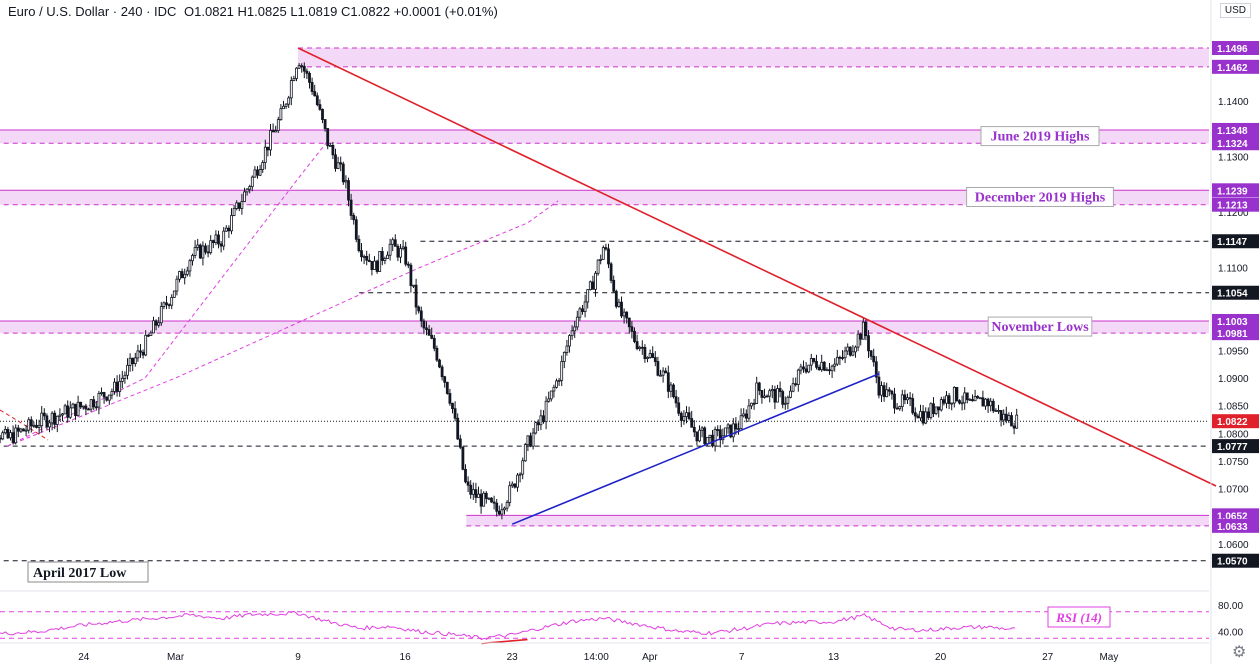 This screenshot has height=664, width=1259. Describe the element at coordinates (406, 657) in the screenshot. I see `time-tick-label: 16` at that location.